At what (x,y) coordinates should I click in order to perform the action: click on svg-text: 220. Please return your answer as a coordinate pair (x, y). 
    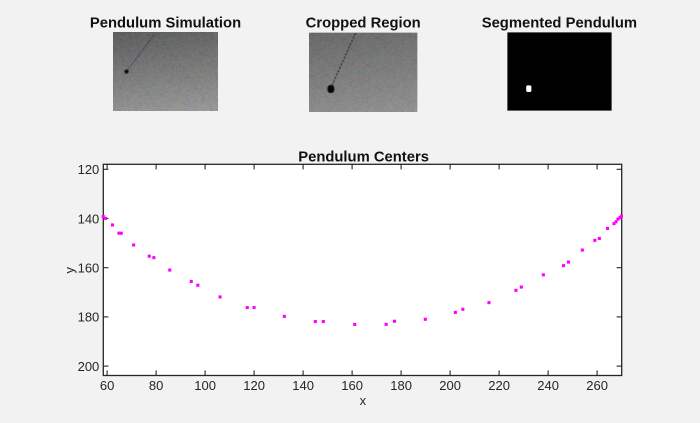
    Looking at the image, I should click on (499, 385).